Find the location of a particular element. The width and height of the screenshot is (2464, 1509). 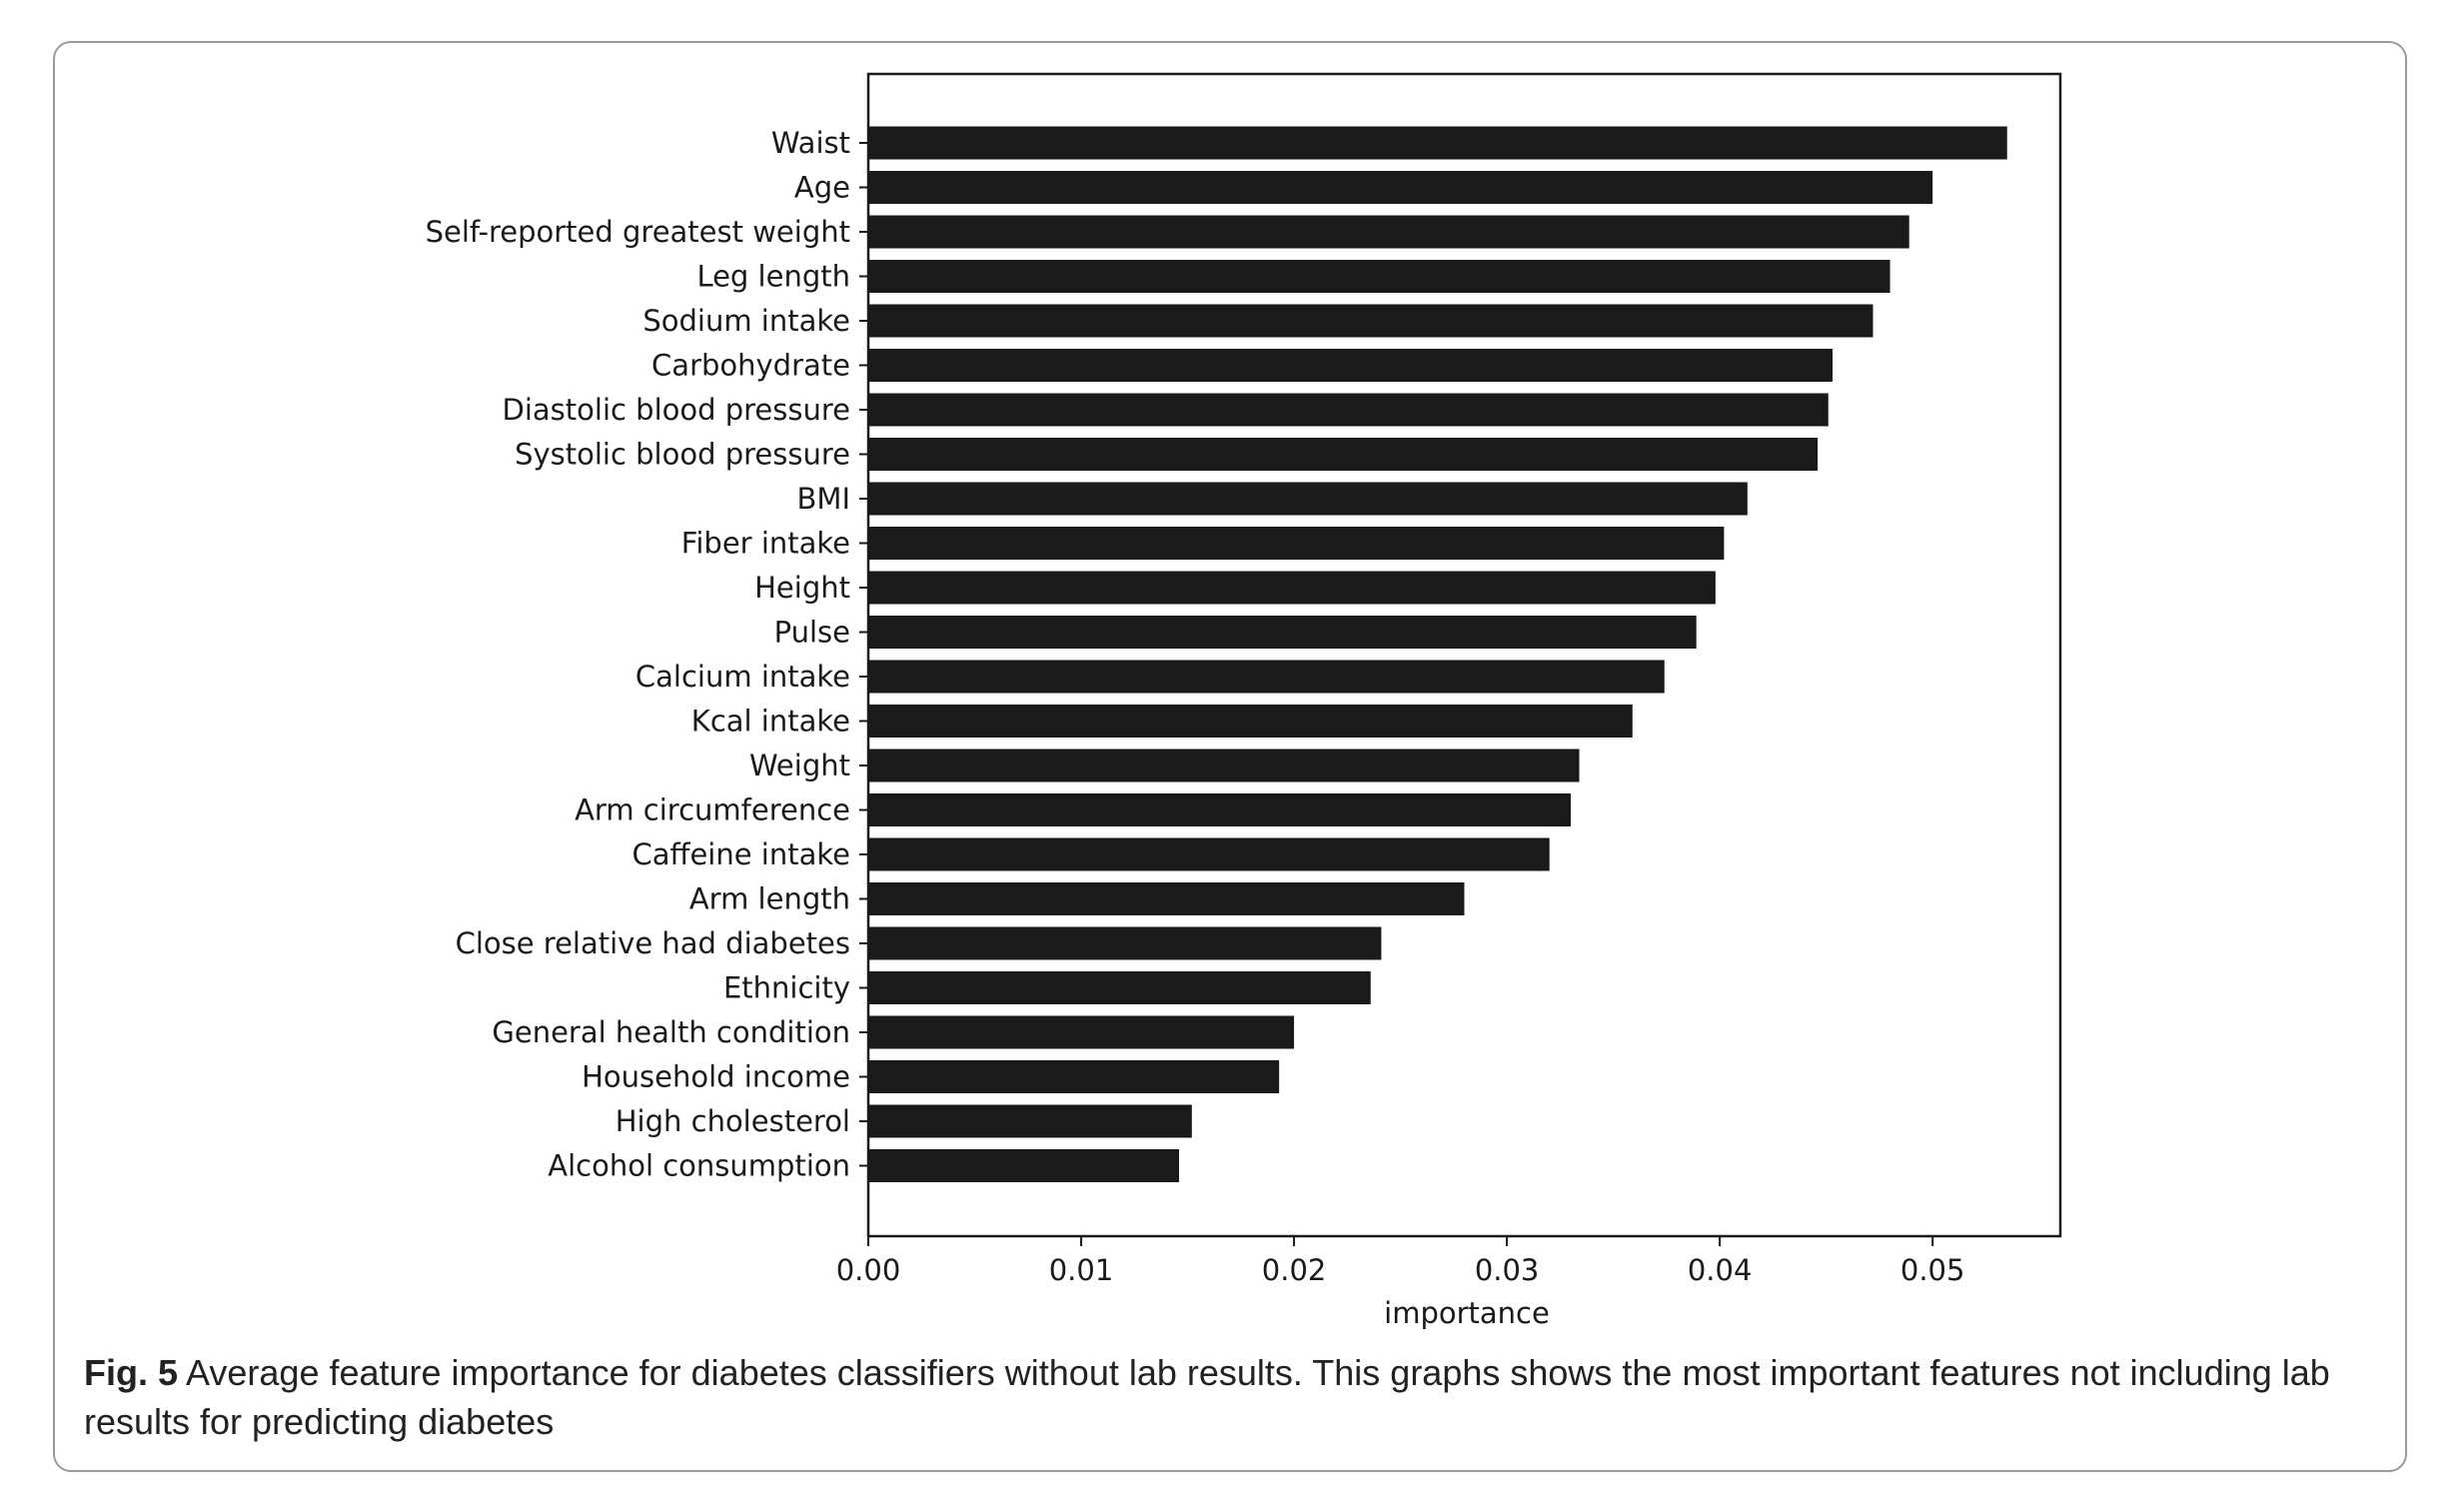

x-tick-label: 0.01 is located at coordinates (1081, 1270).